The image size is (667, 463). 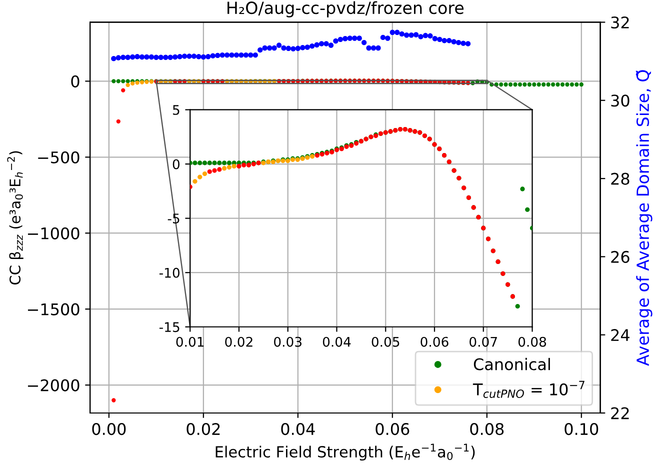 What do you see at coordinates (483, 341) in the screenshot?
I see `x-tick-label: 0.07` at bounding box center [483, 341].